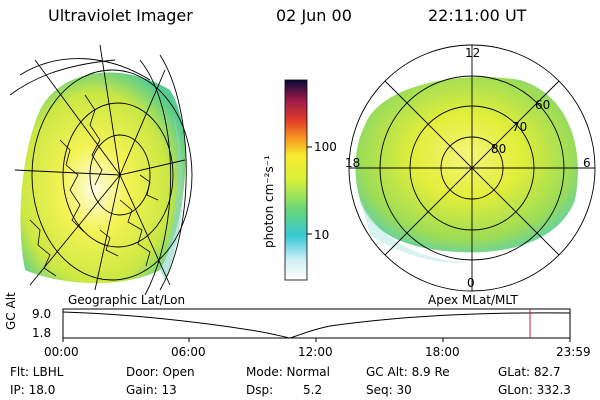  I want to click on timeline-xtick: 12:00, so click(315, 352).